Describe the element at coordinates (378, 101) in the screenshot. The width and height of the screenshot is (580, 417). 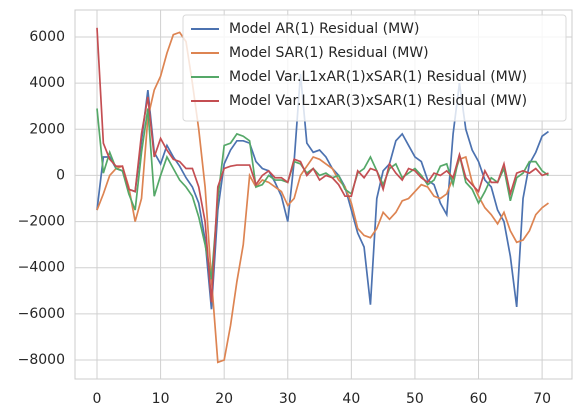
I see `legend-label: Model Var.L1xAR(3)xSAR(1) Residual (MW)` at that location.